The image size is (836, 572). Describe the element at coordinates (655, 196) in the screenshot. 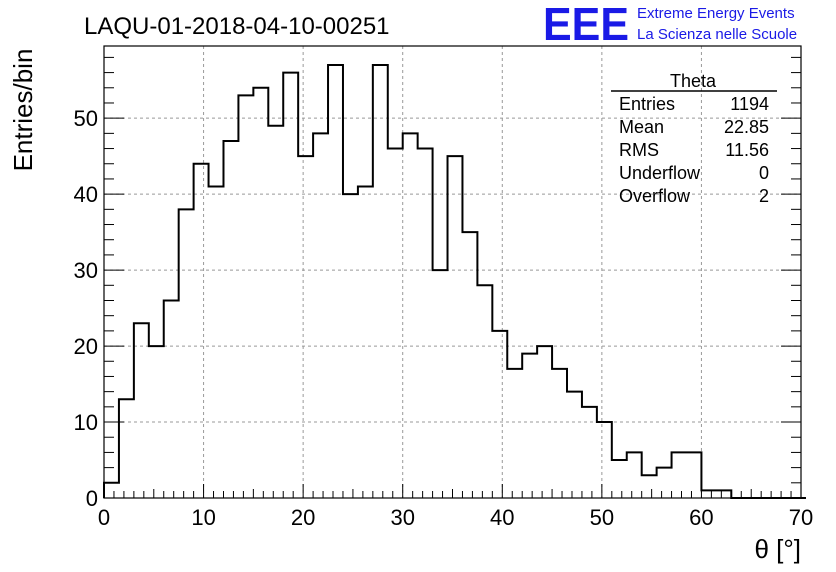

I see `stats-row-label: Overflow` at that location.